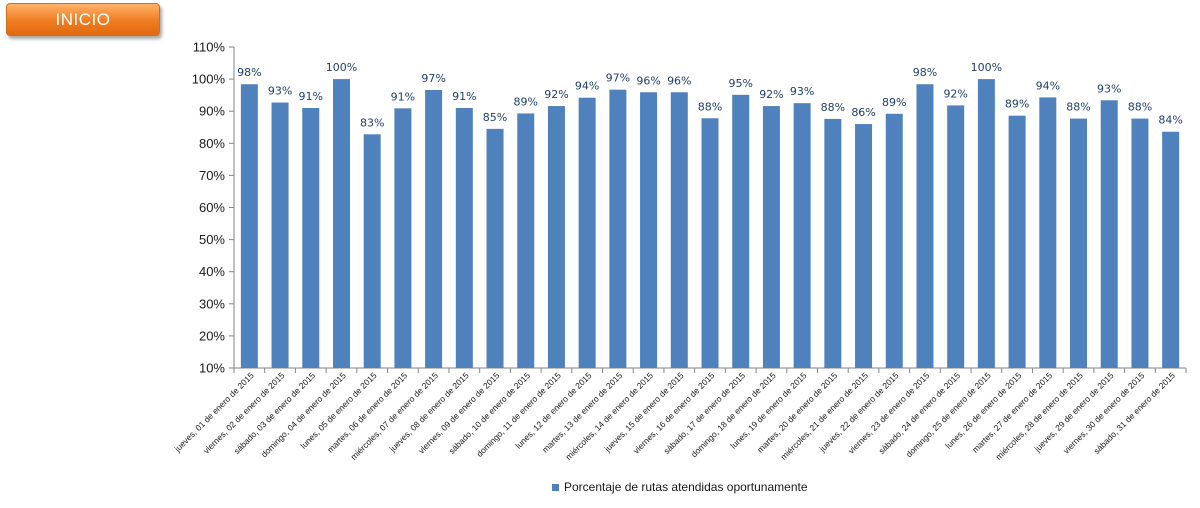  I want to click on inicio-button: INICIO, so click(83, 19).